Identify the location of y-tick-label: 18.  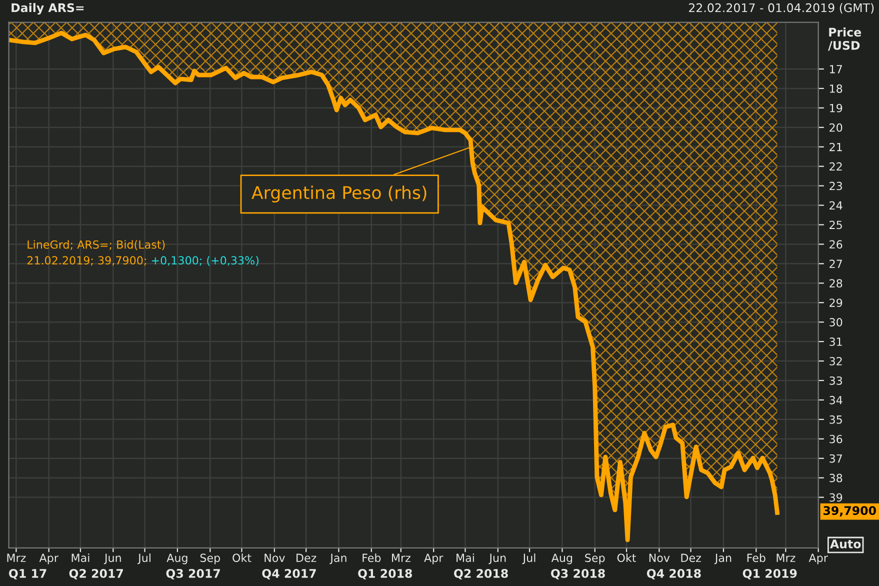
(836, 88).